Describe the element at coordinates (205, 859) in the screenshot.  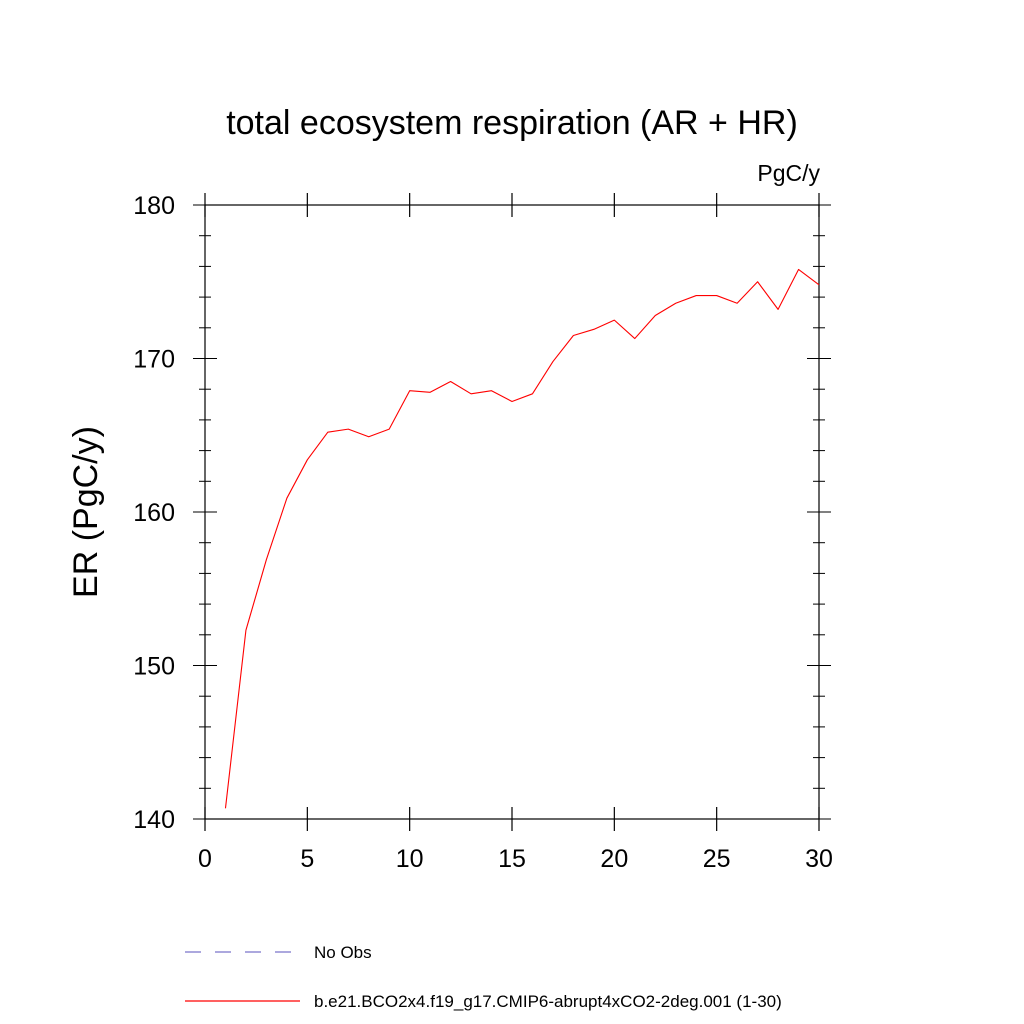
I see `x-tick-label: 0` at that location.